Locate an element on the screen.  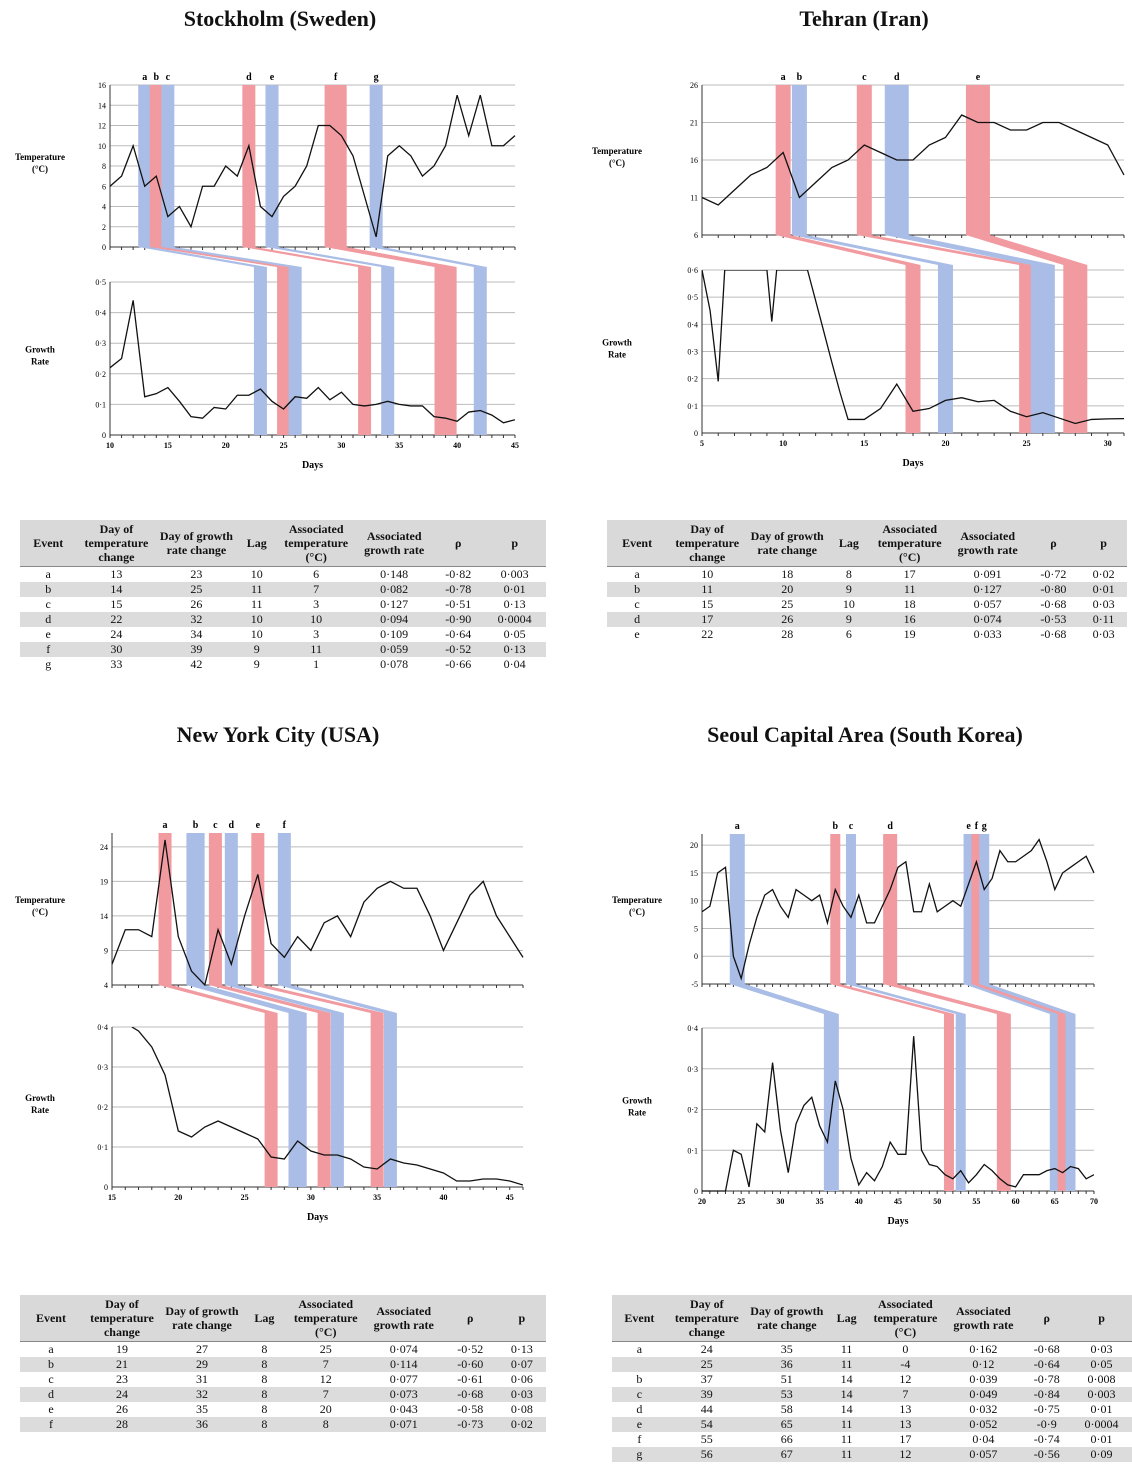
table-cell: e is located at coordinates (639, 1424).